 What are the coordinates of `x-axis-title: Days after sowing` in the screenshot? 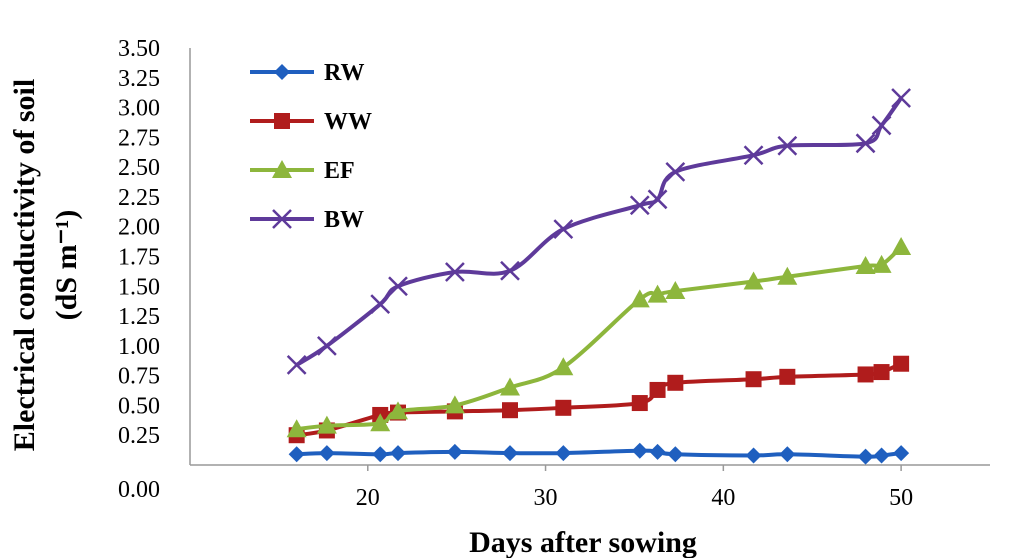 It's located at (583, 542).